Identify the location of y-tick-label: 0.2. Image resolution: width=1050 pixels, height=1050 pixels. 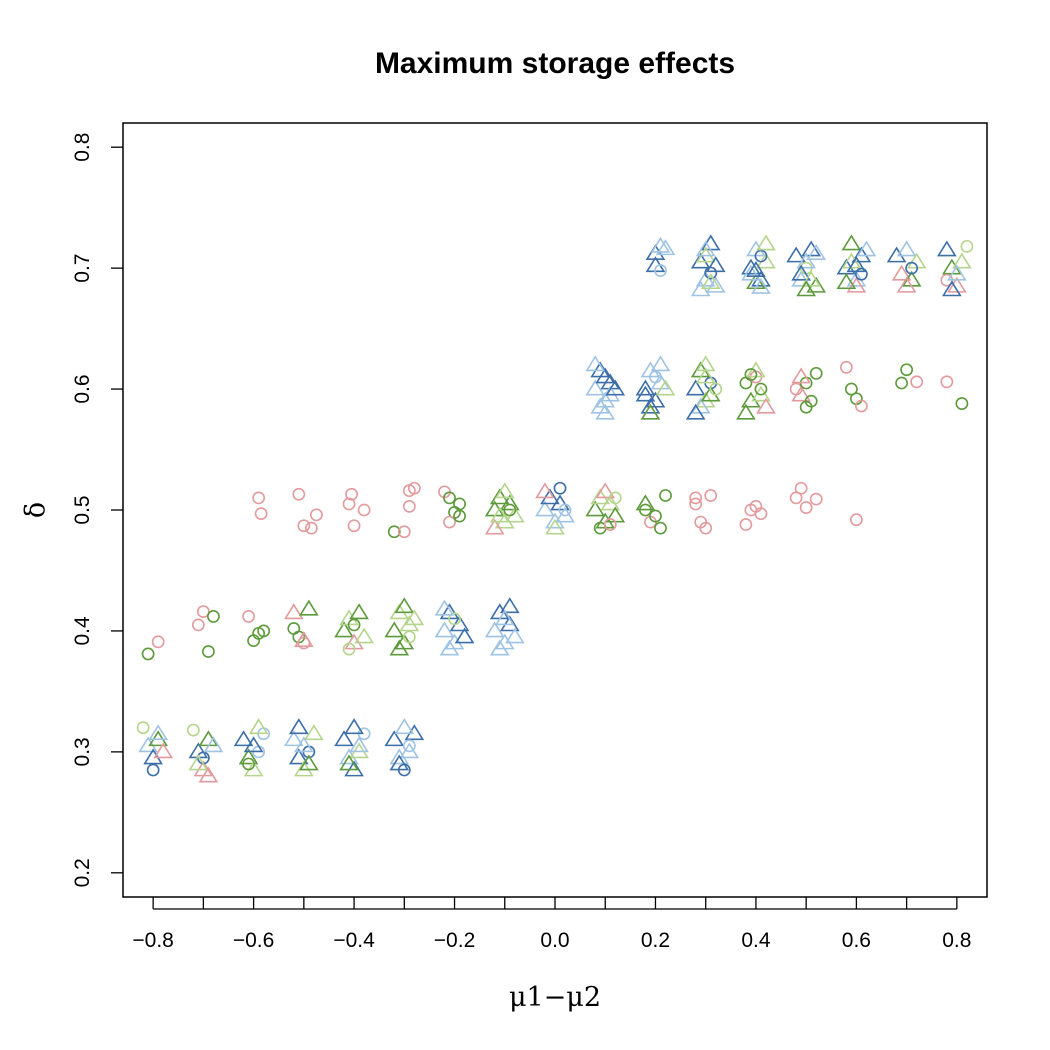
(82, 872).